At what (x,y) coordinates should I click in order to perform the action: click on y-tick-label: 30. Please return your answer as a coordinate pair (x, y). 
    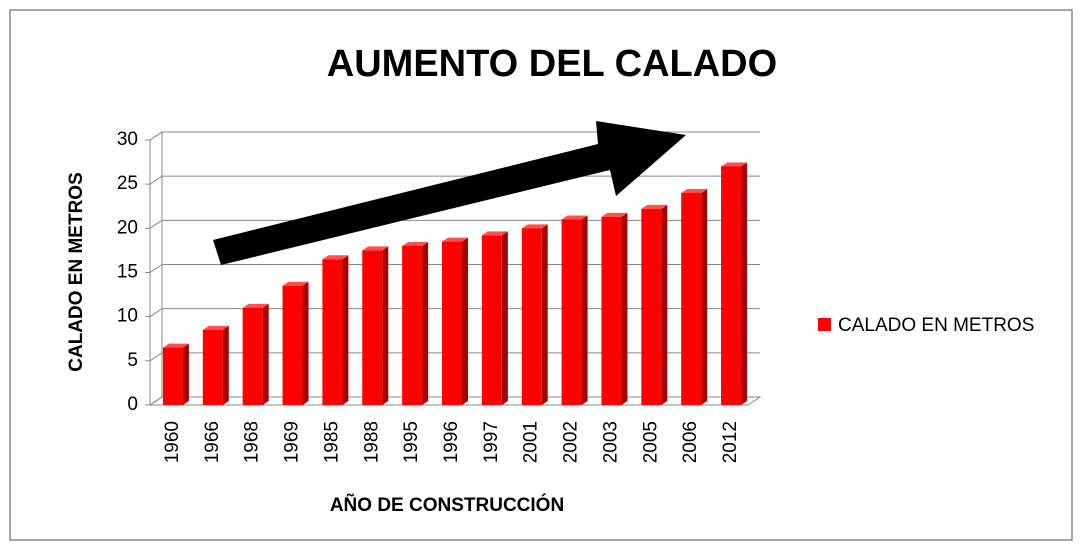
    Looking at the image, I should click on (127, 139).